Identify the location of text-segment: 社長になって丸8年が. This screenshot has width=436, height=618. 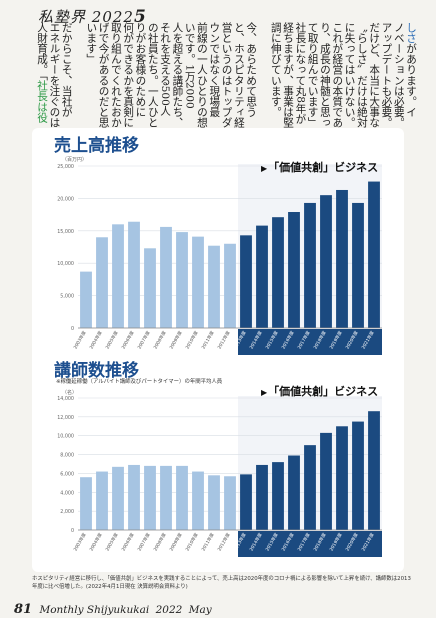
(300, 73).